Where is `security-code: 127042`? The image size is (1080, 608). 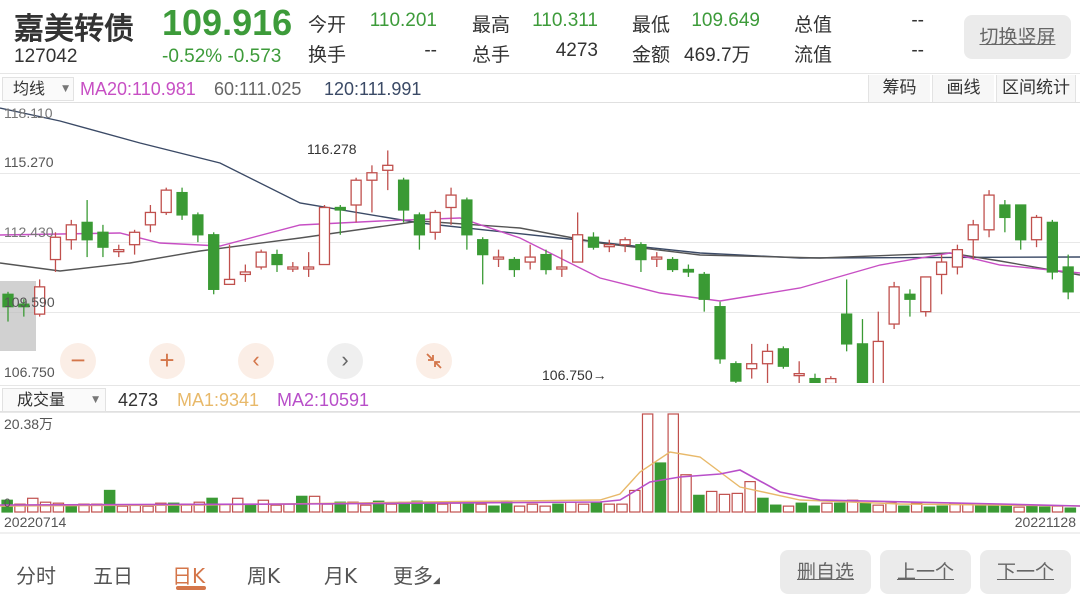 security-code: 127042 is located at coordinates (46, 56).